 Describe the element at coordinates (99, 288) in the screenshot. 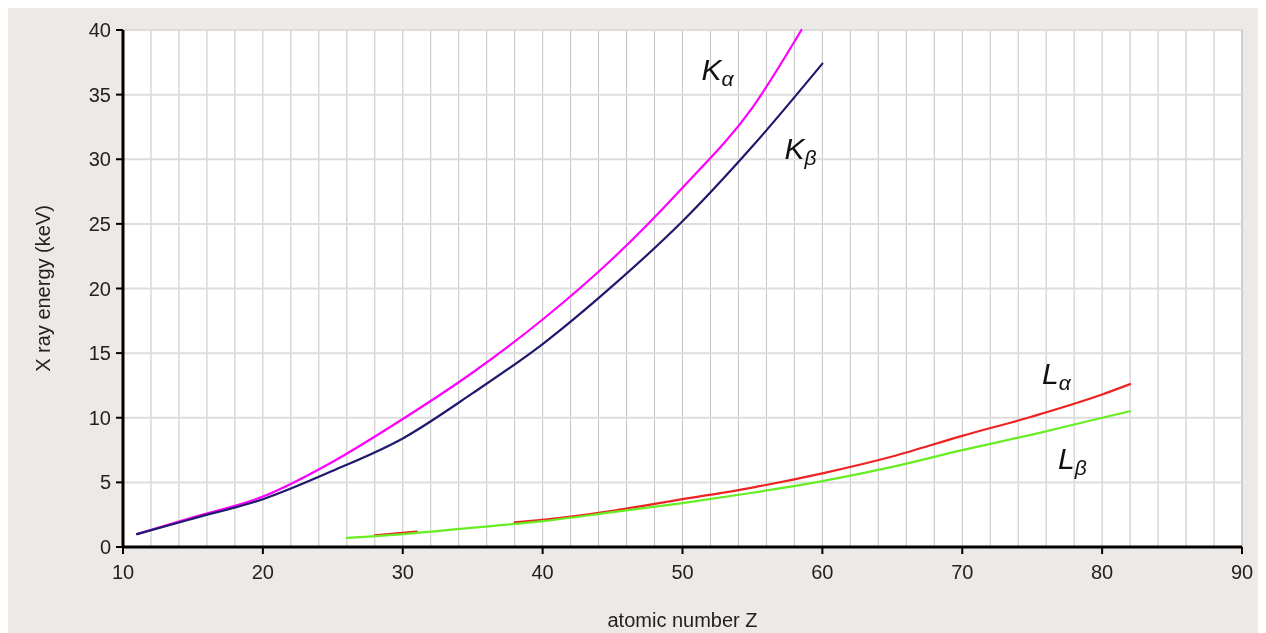

I see `y-tick-label: 20` at that location.